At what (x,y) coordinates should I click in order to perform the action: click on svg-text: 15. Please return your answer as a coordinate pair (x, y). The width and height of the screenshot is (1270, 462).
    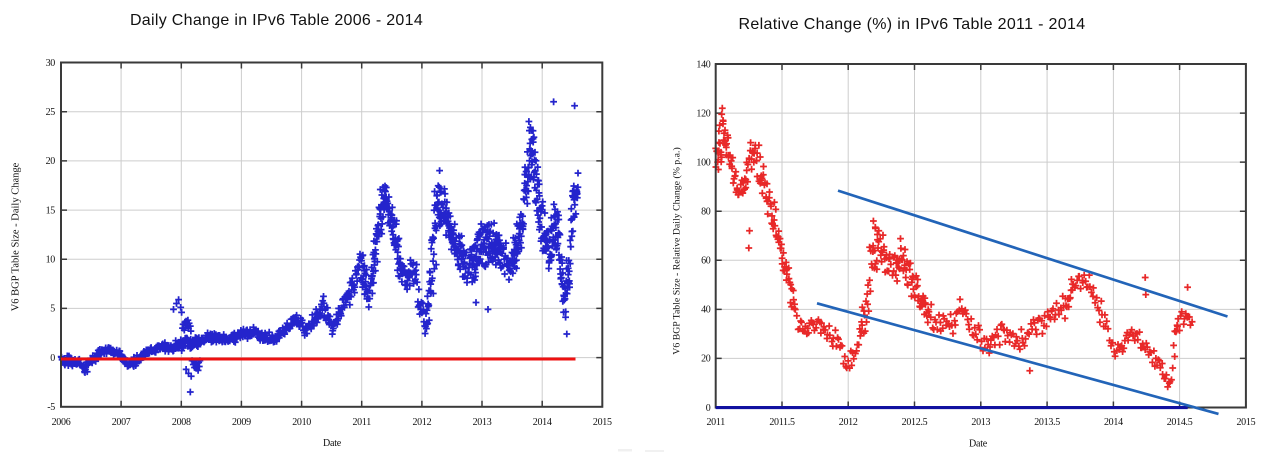
    Looking at the image, I should click on (51, 210).